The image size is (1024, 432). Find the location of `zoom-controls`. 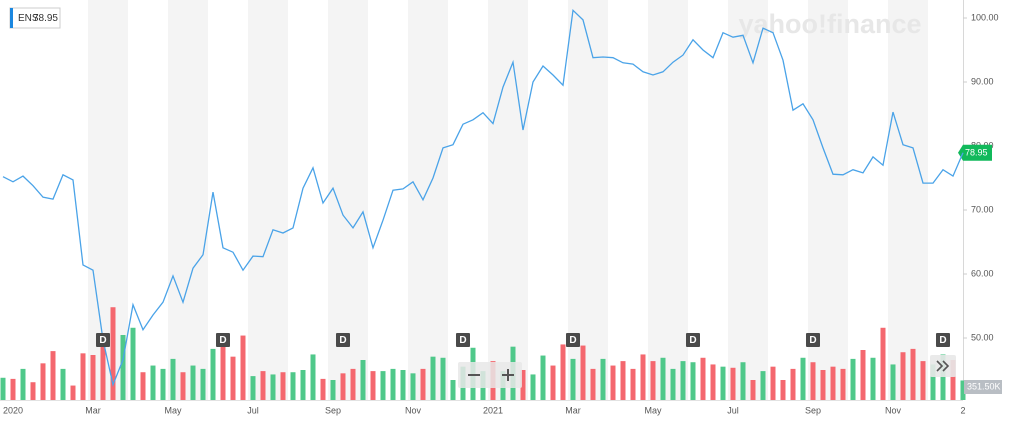

zoom-controls is located at coordinates (490, 375).